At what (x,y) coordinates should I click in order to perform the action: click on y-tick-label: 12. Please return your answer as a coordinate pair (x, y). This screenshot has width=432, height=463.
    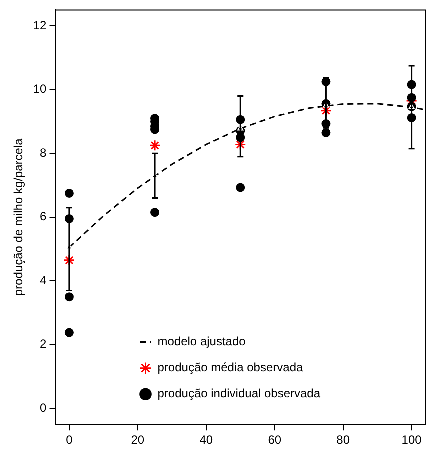
    Looking at the image, I should click on (40, 25).